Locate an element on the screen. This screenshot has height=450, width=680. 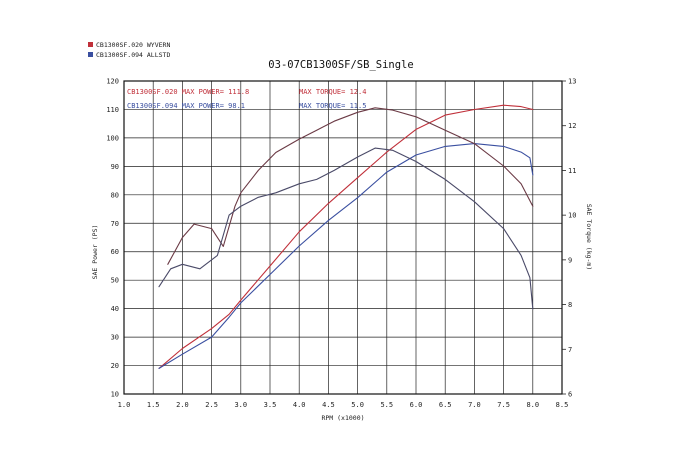
legend-swatch-wyvern is located at coordinates (90, 44).